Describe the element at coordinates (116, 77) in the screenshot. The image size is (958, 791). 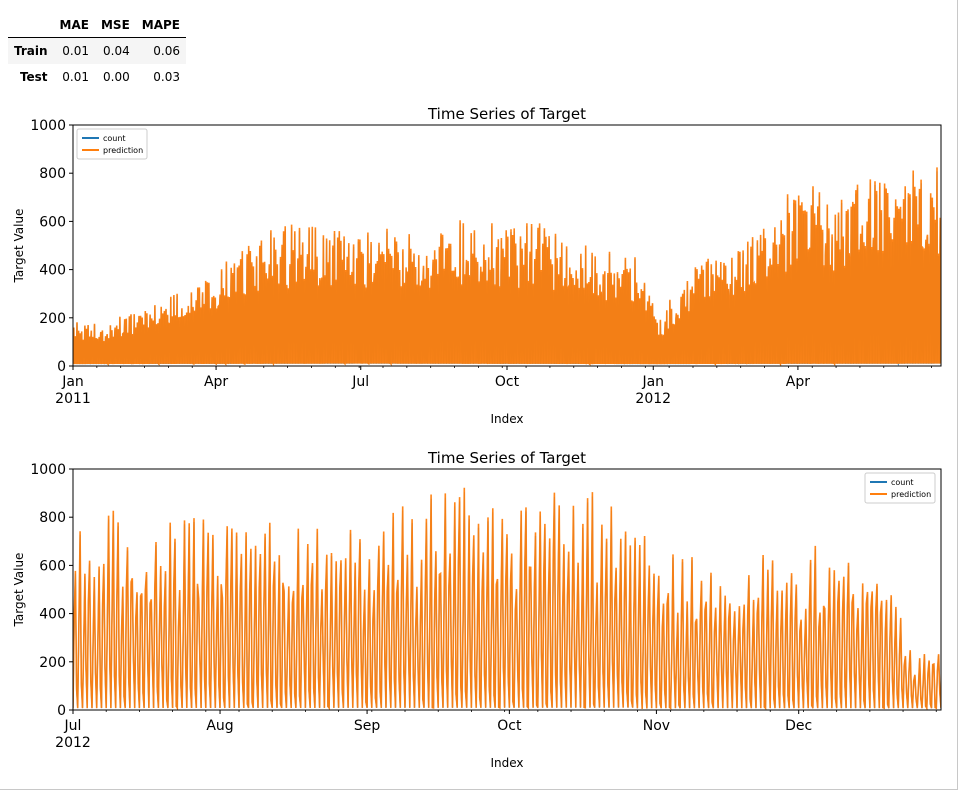
I see `metrics-cell: 0.00` at that location.